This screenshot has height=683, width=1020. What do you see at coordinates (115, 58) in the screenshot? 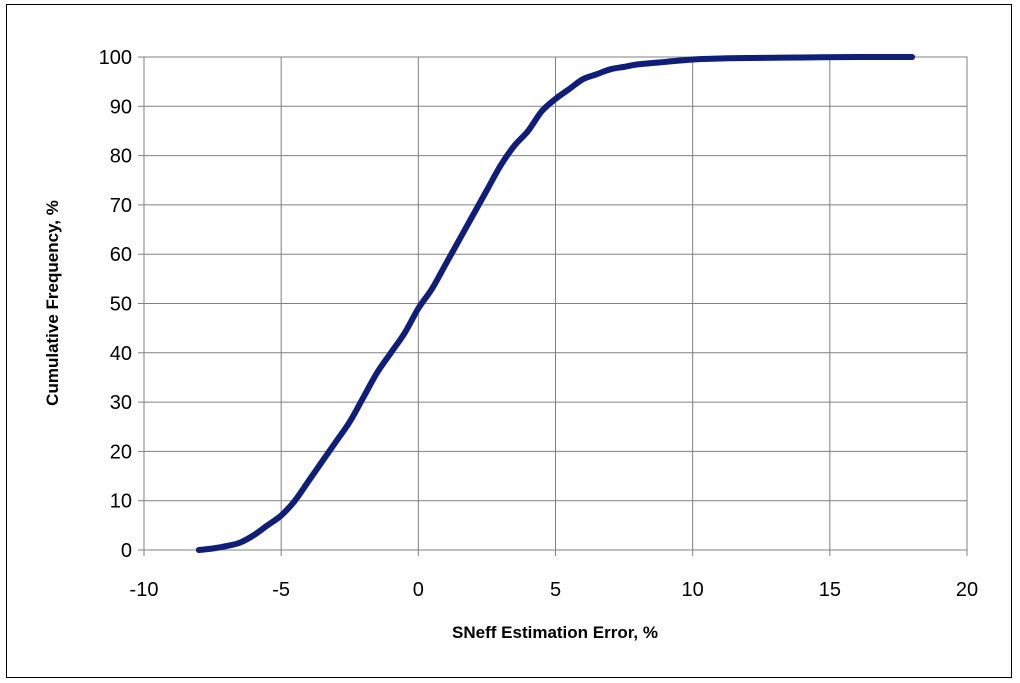
I see `y-tick-label: 100` at bounding box center [115, 58].